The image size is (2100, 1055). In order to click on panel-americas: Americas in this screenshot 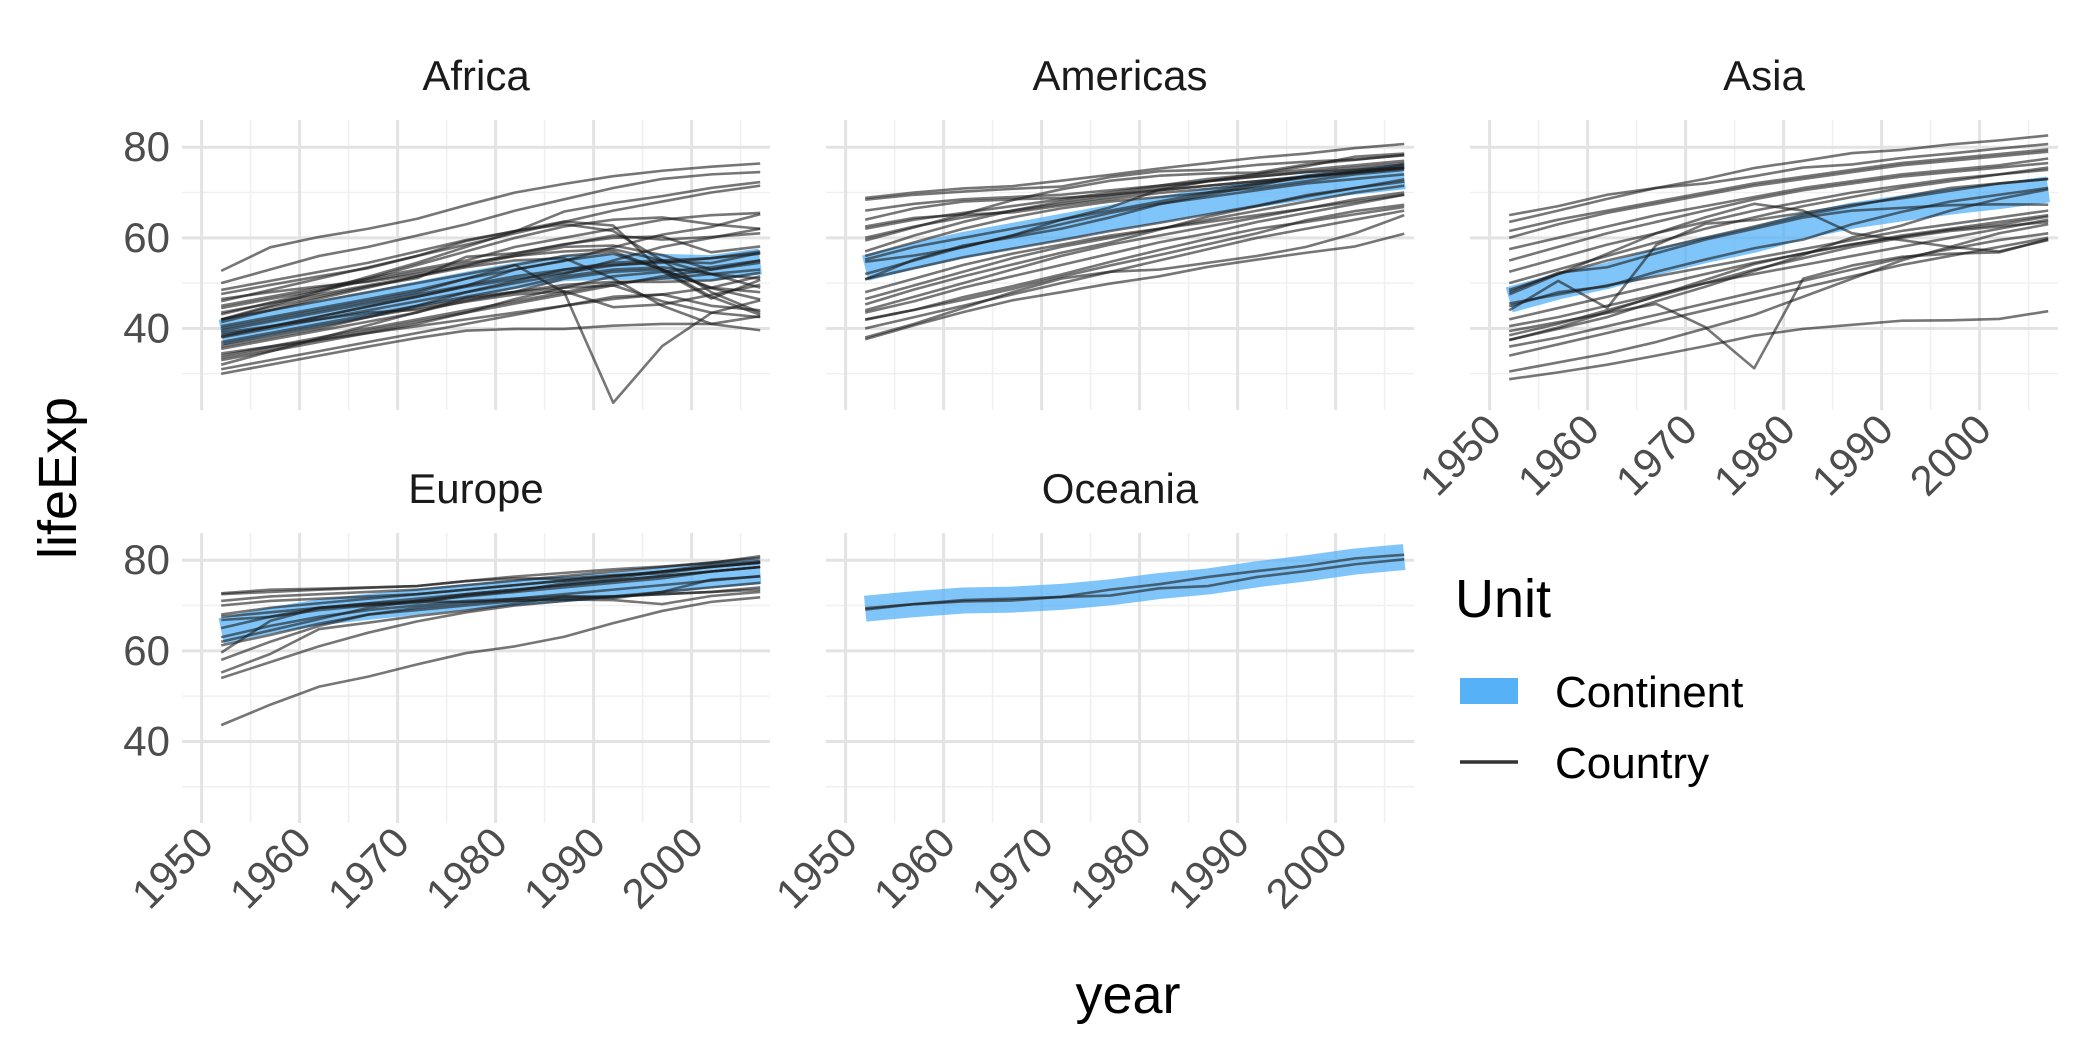, I will do `click(1120, 231)`.